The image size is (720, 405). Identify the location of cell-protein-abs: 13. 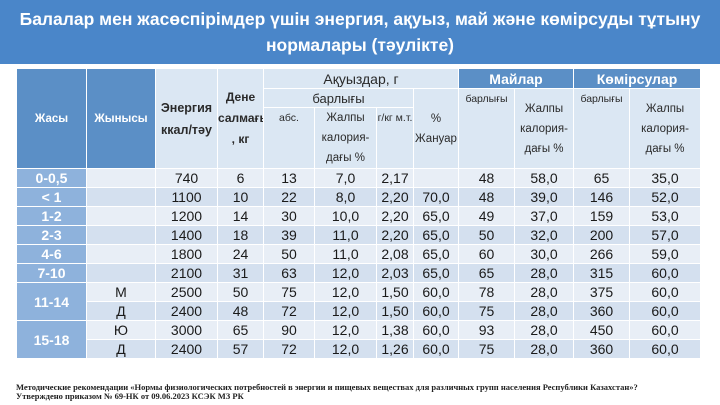
(289, 178).